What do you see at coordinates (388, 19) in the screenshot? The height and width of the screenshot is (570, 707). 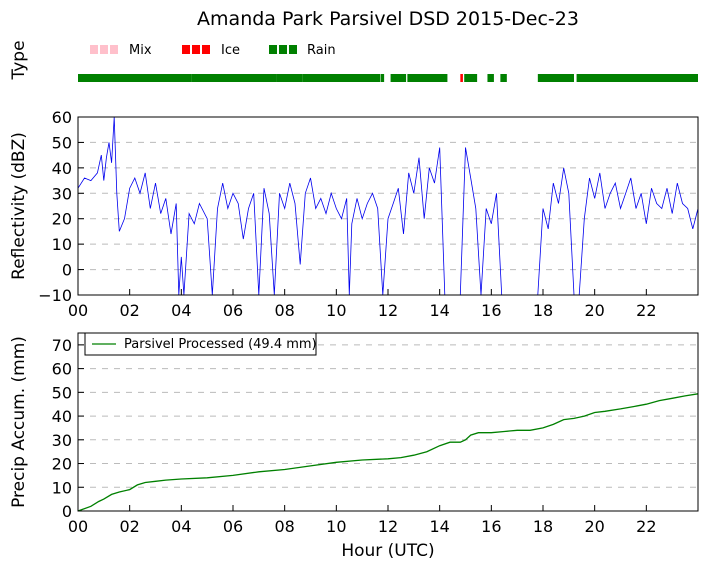 I see `chart-title: Amanda Park Parsivel DSD 2015-Dec-23` at bounding box center [388, 19].